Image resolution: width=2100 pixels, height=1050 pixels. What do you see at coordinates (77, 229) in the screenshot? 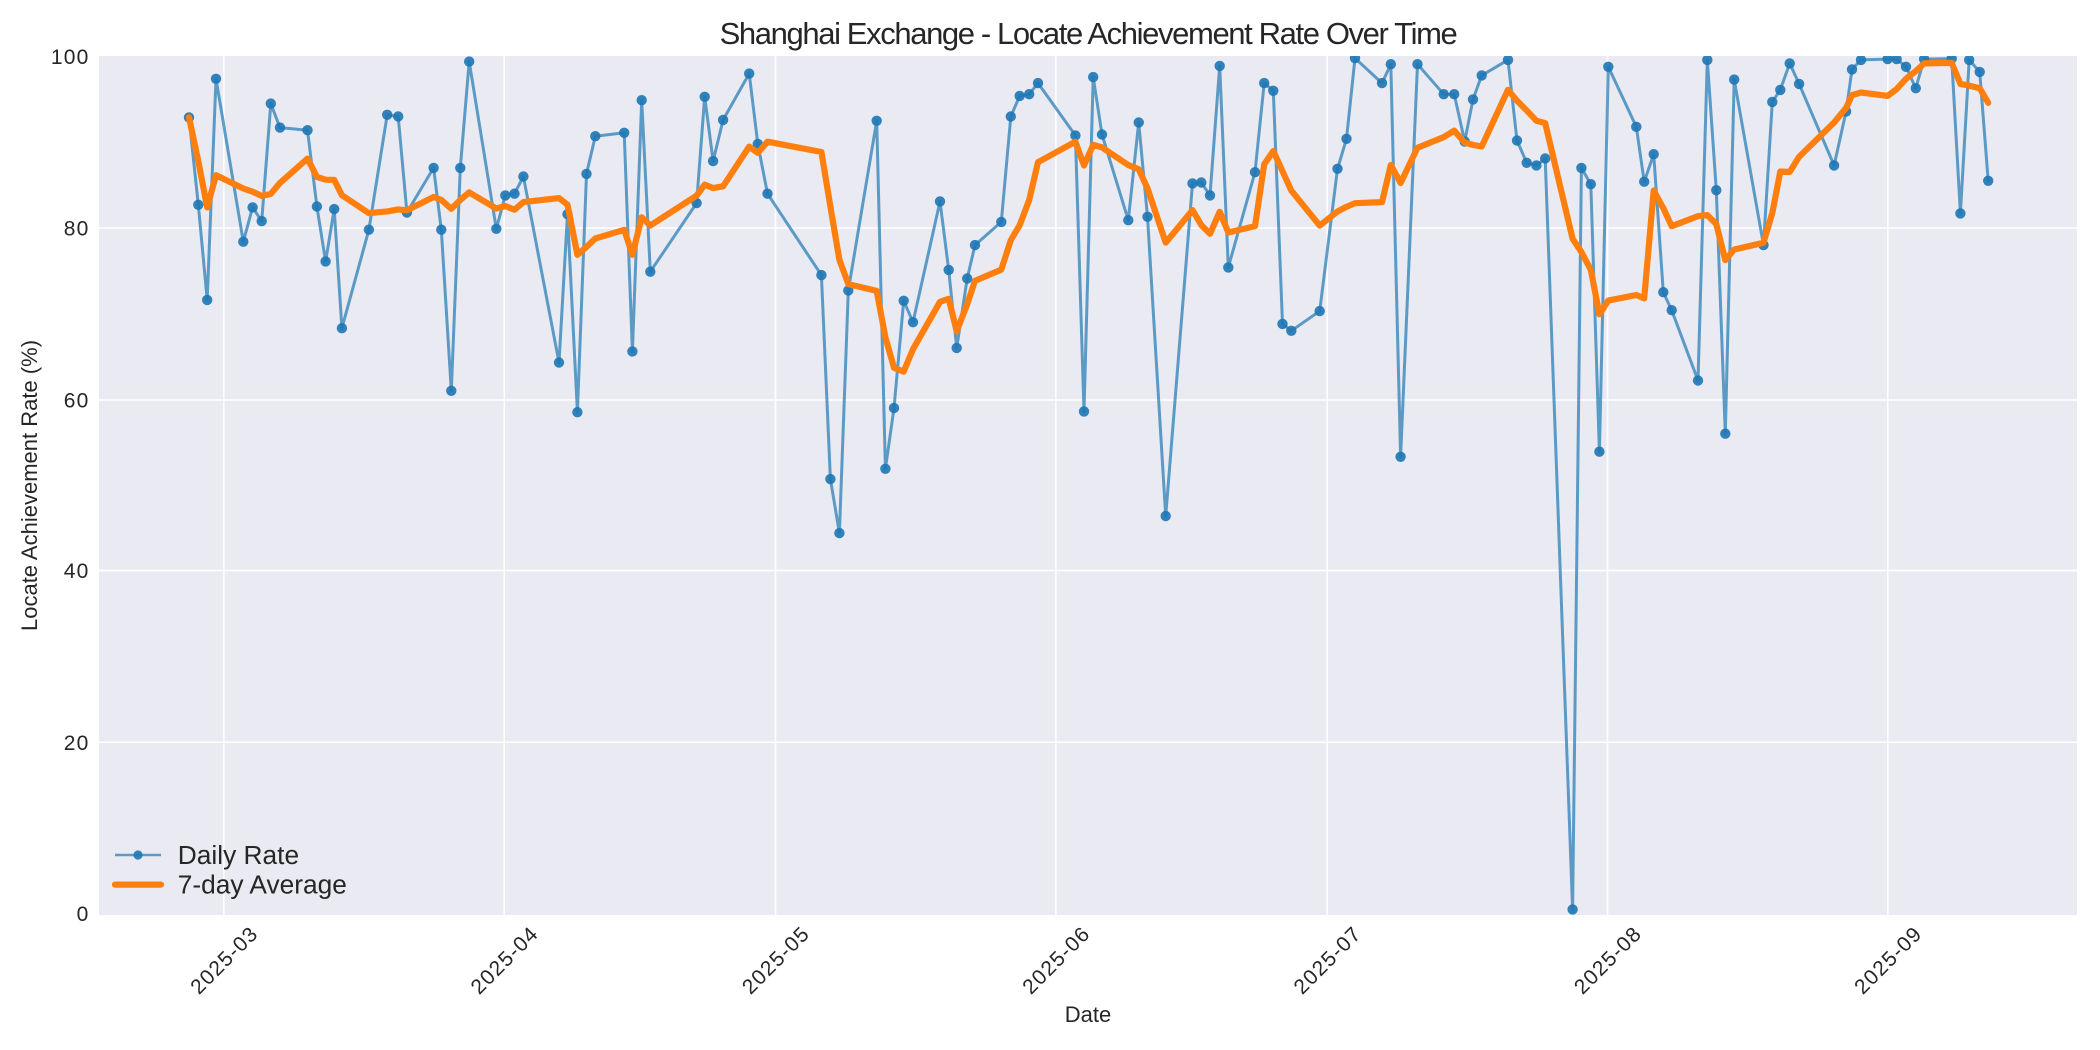
I see `svg-text: 80` at bounding box center [77, 229].